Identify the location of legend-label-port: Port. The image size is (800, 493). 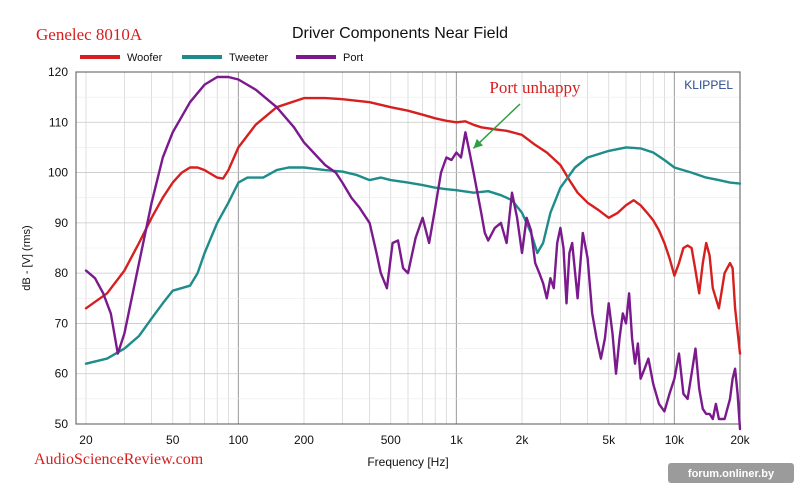
(353, 58).